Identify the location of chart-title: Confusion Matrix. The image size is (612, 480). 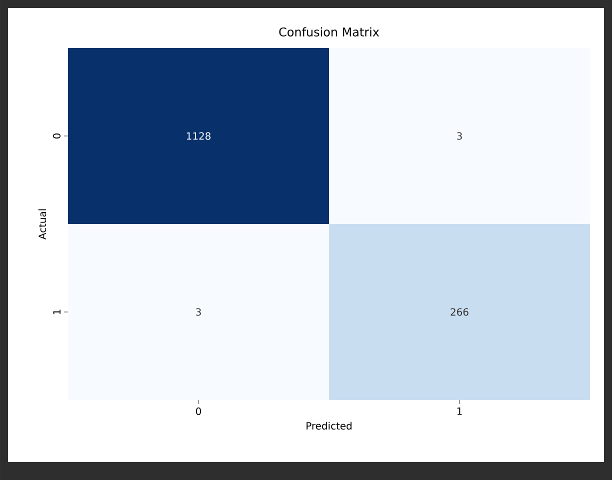
(329, 31).